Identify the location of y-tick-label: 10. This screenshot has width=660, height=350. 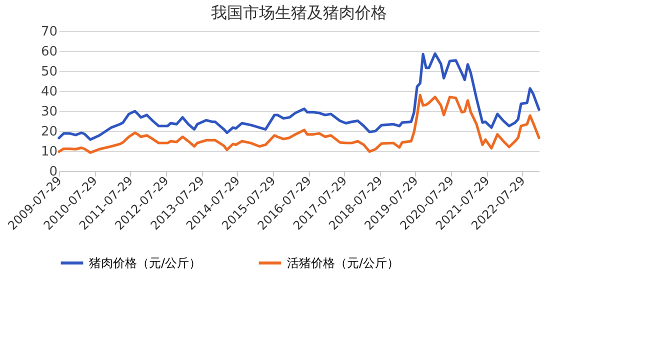
(49, 152).